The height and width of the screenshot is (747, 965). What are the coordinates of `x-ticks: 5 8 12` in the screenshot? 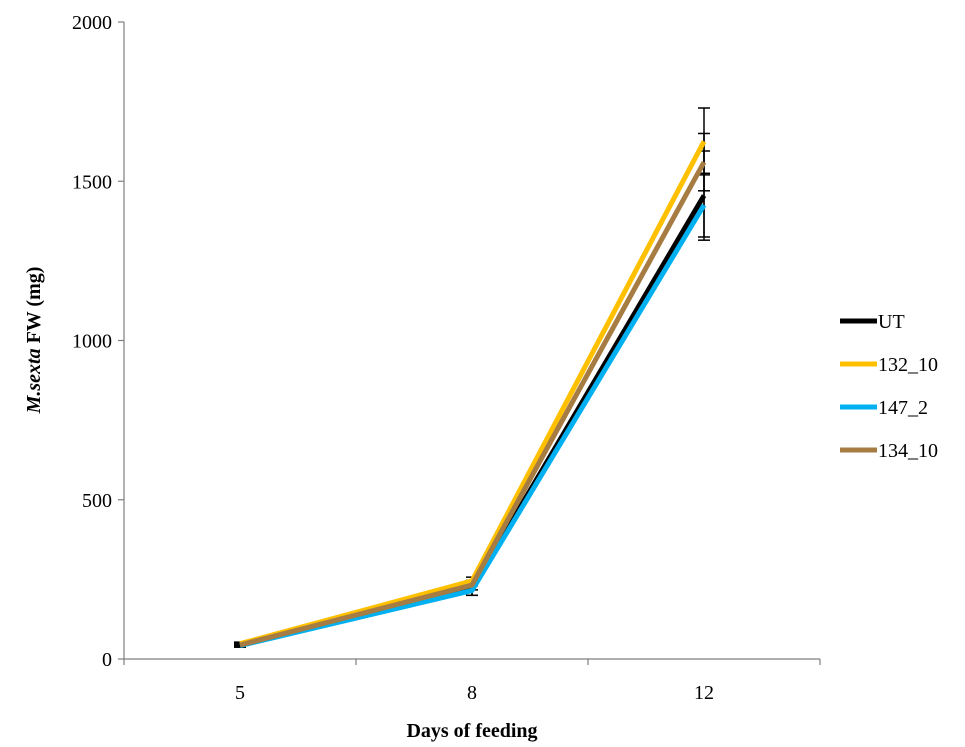 It's located at (472, 681).